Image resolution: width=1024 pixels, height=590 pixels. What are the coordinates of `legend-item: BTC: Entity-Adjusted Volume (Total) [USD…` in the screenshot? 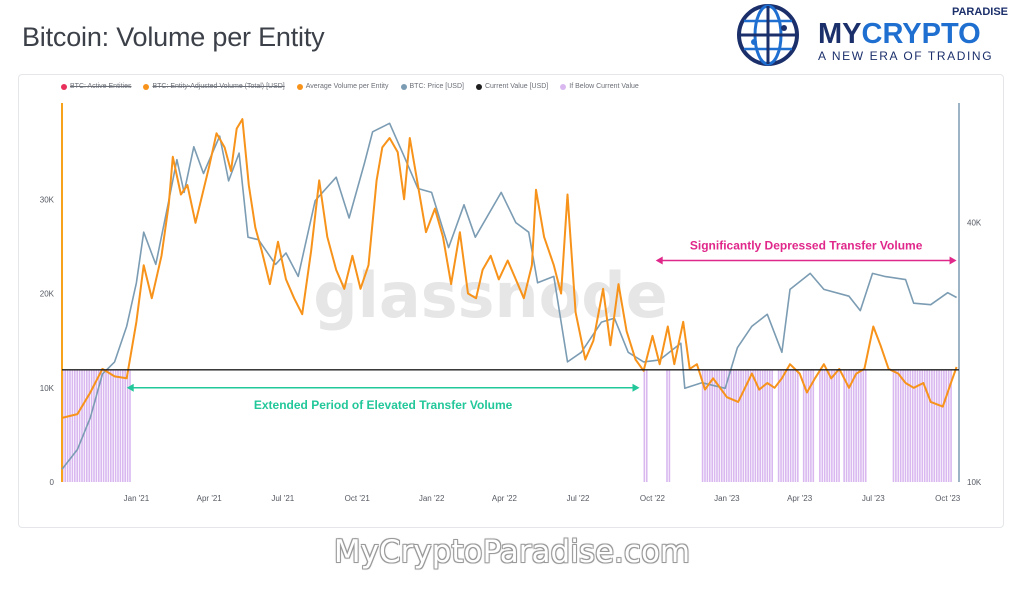 It's located at (214, 86).